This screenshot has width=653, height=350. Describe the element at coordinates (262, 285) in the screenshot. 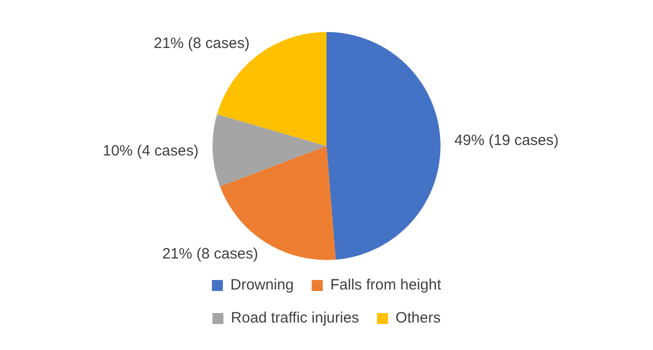

I see `legend-label: Drowning` at that location.